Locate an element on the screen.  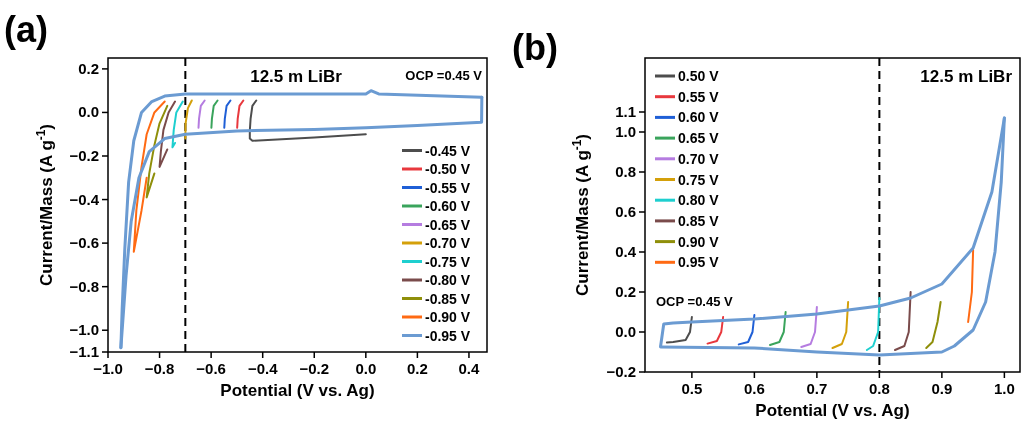
legend-label: 0.60 V is located at coordinates (699, 117).